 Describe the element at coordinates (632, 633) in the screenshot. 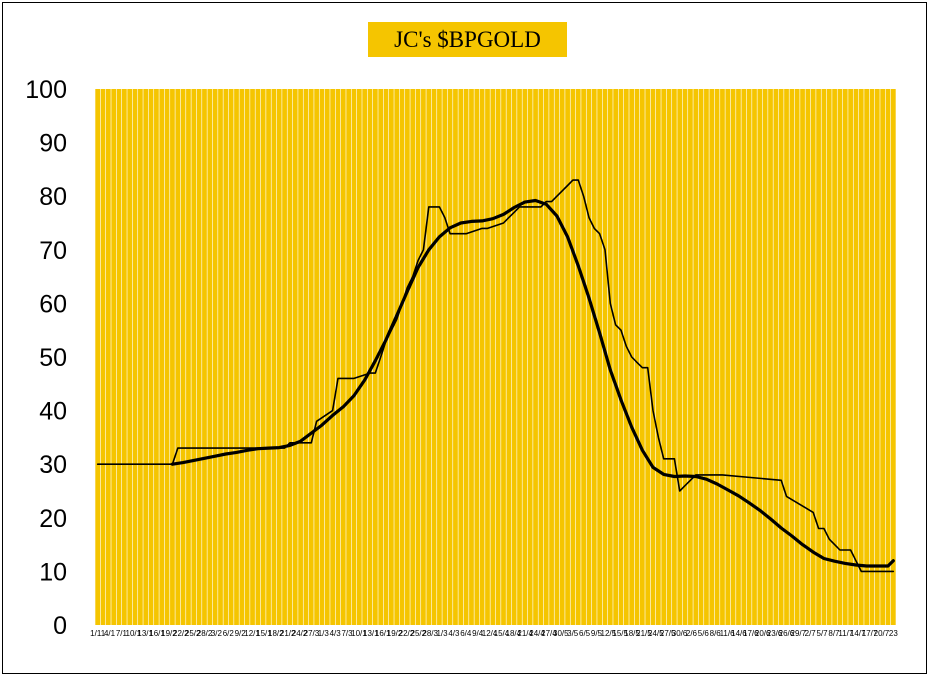

I see `x-tick-label: 18/5` at that location.